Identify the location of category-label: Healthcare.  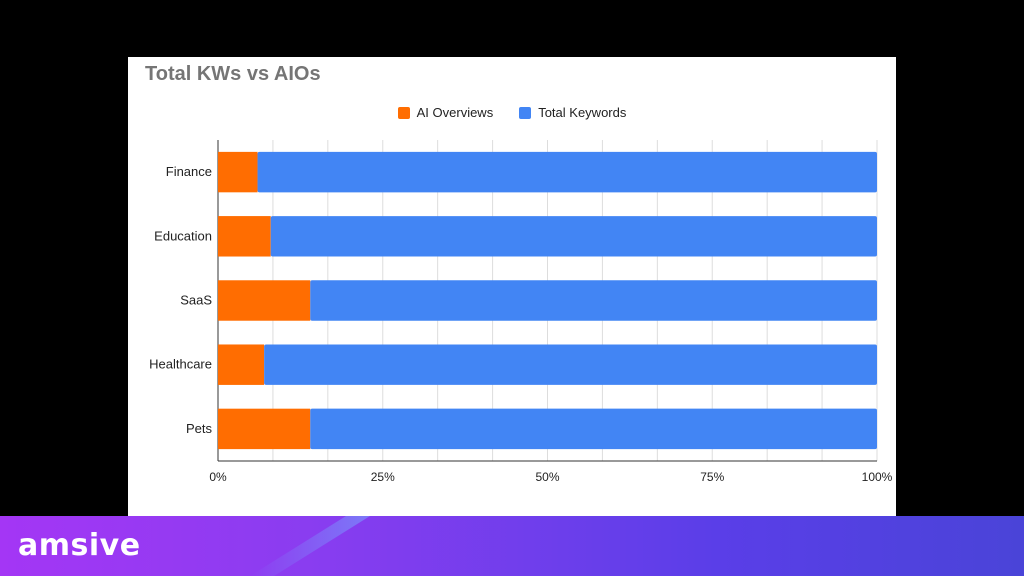
(180, 364).